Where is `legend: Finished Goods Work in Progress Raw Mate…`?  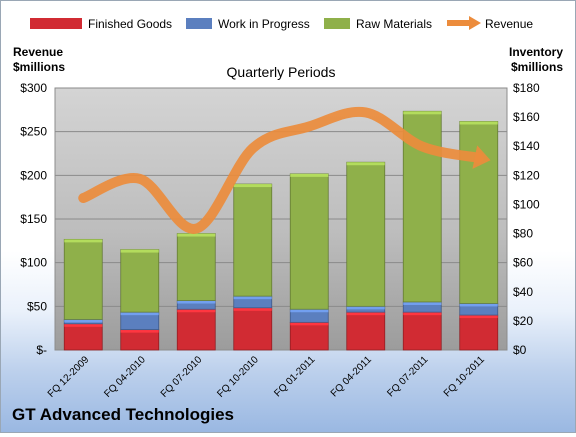 legend: Finished Goods Work in Progress Raw Mate… is located at coordinates (281, 23).